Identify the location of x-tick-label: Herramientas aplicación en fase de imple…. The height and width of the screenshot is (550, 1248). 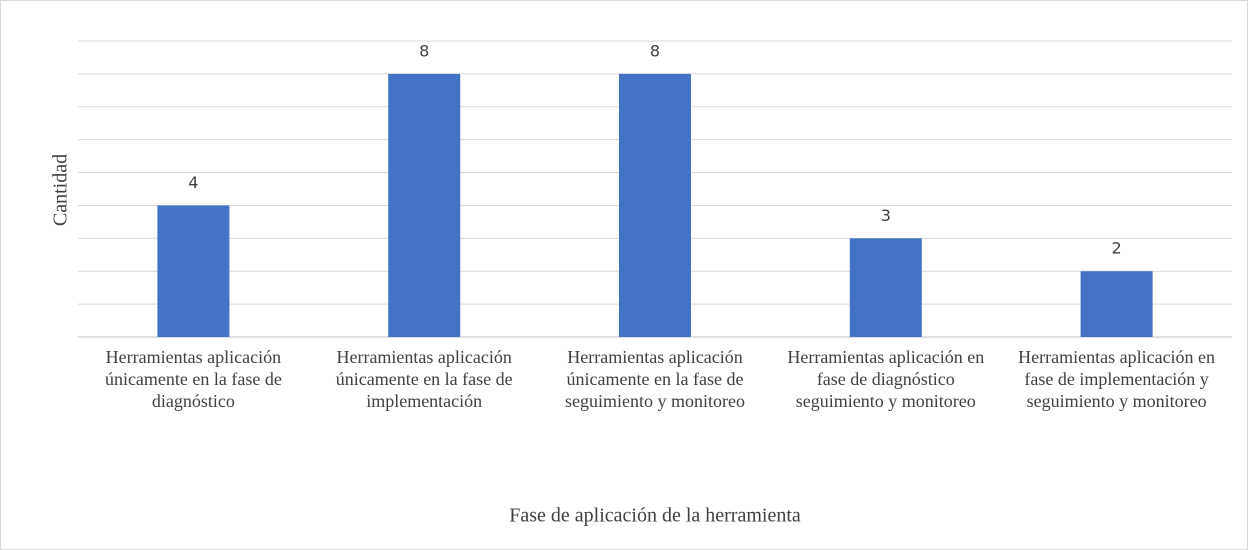
(1117, 379).